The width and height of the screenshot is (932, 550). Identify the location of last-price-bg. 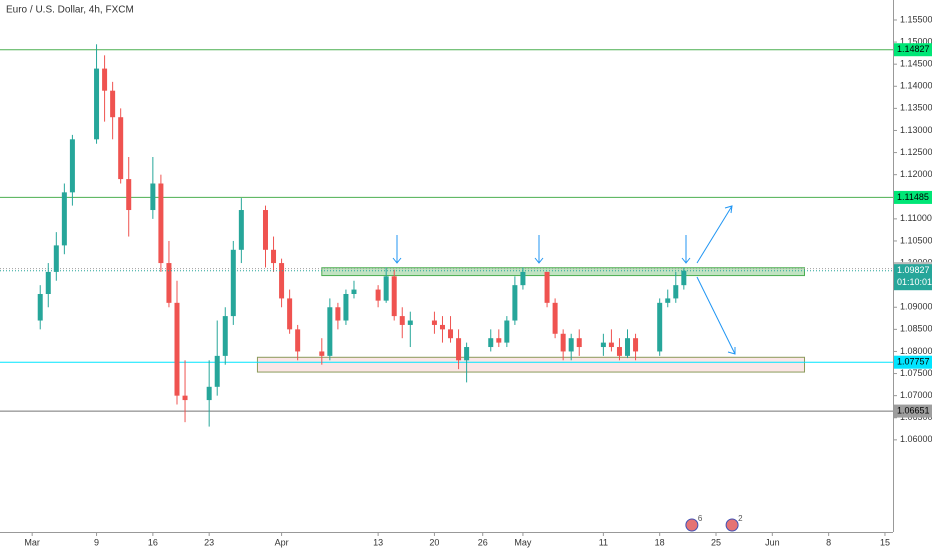
(913, 277).